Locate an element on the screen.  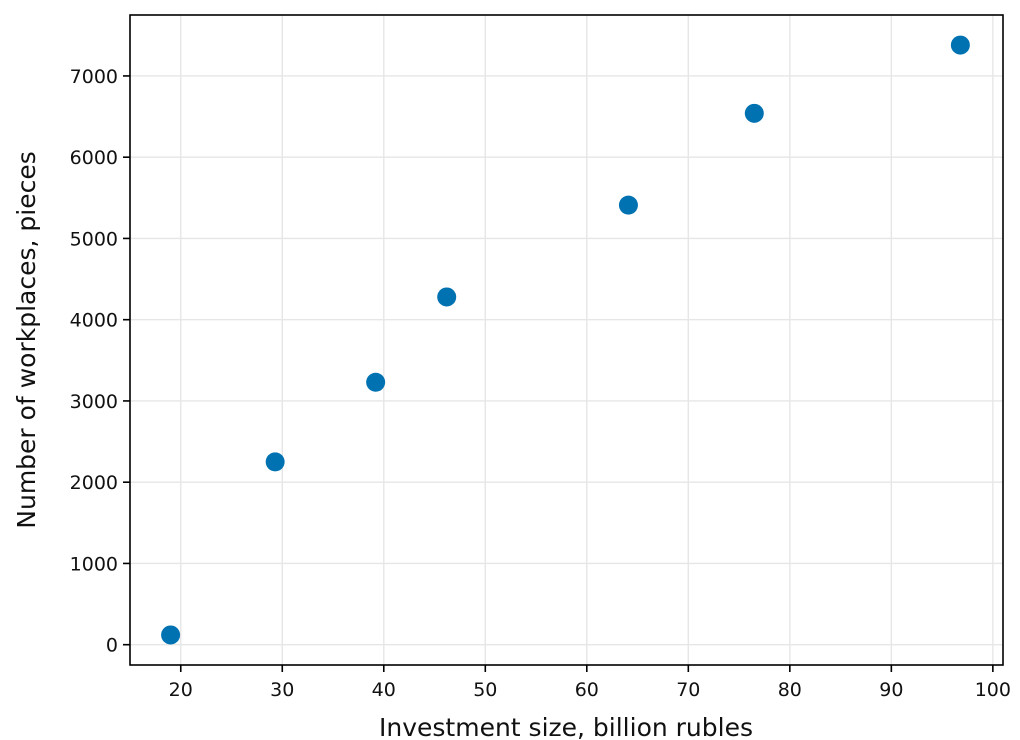
x-tick-label: 60 is located at coordinates (587, 690).